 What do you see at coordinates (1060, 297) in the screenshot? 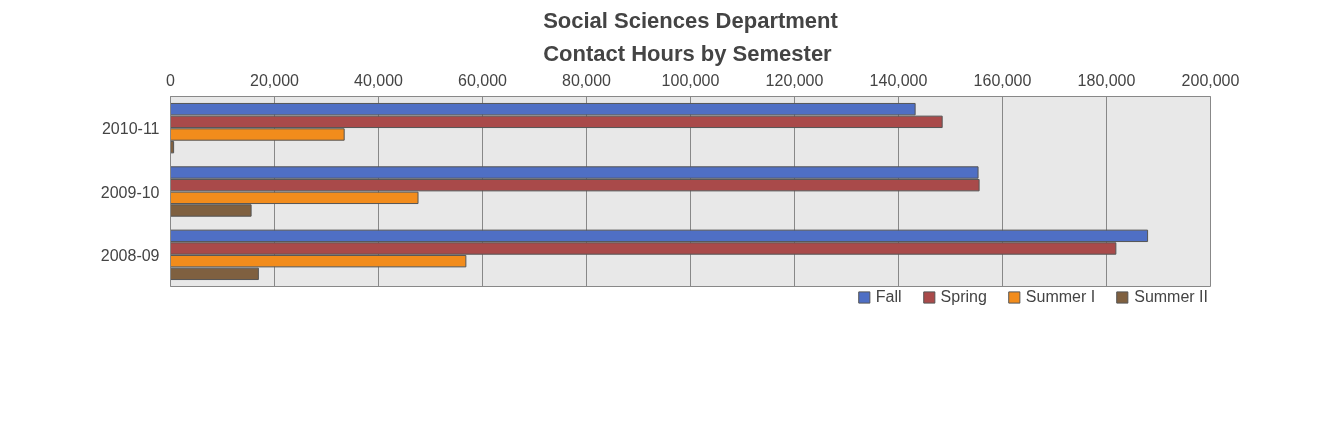
I see `legend-label: Summer I` at bounding box center [1060, 297].